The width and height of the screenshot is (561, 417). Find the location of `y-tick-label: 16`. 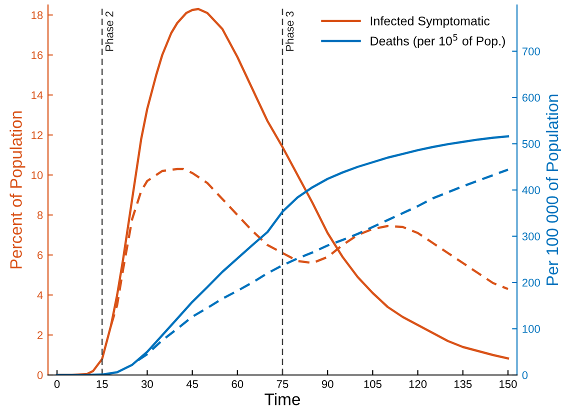

y-tick-label: 16 is located at coordinates (37, 55).